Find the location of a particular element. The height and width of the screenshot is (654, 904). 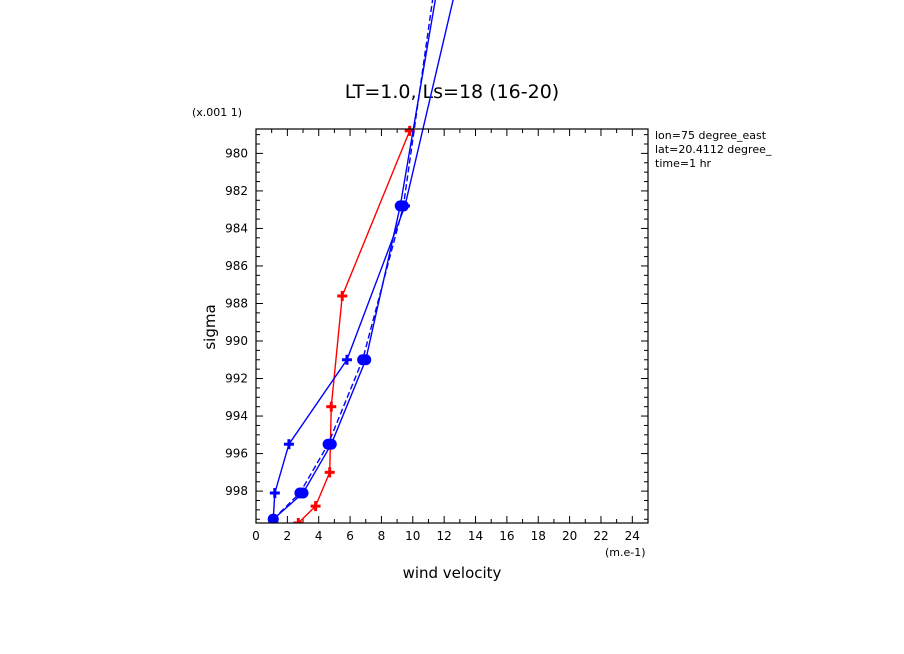

x-tick-label: 0 is located at coordinates (256, 536).